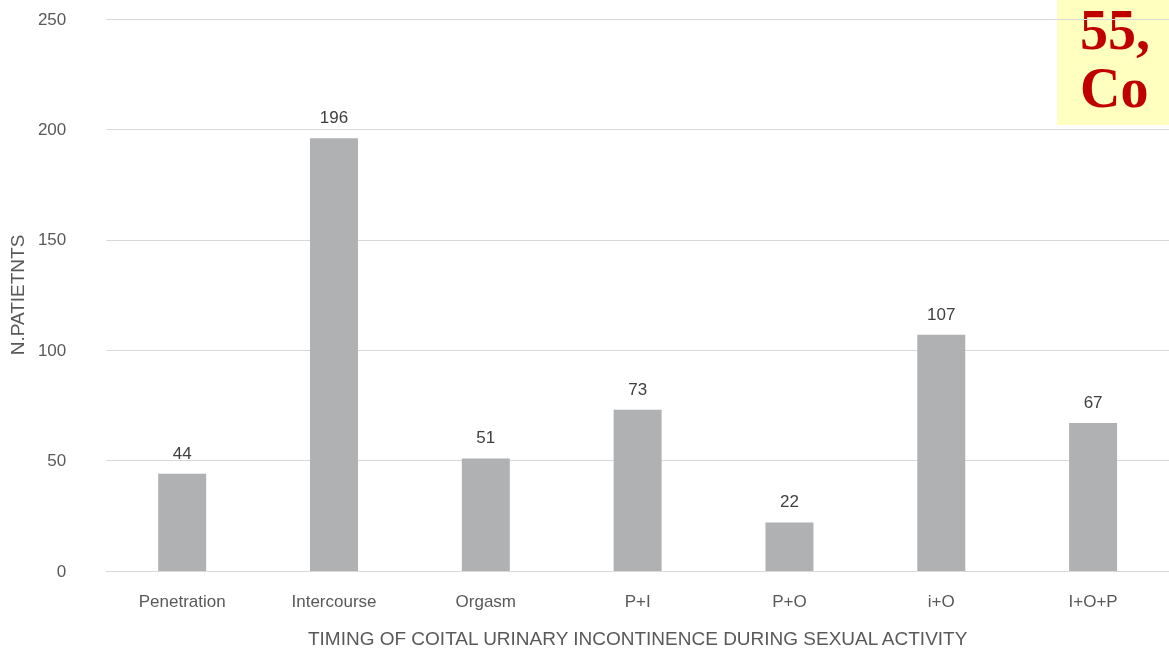 This screenshot has width=1169, height=653. I want to click on data-label: 44, so click(182, 453).